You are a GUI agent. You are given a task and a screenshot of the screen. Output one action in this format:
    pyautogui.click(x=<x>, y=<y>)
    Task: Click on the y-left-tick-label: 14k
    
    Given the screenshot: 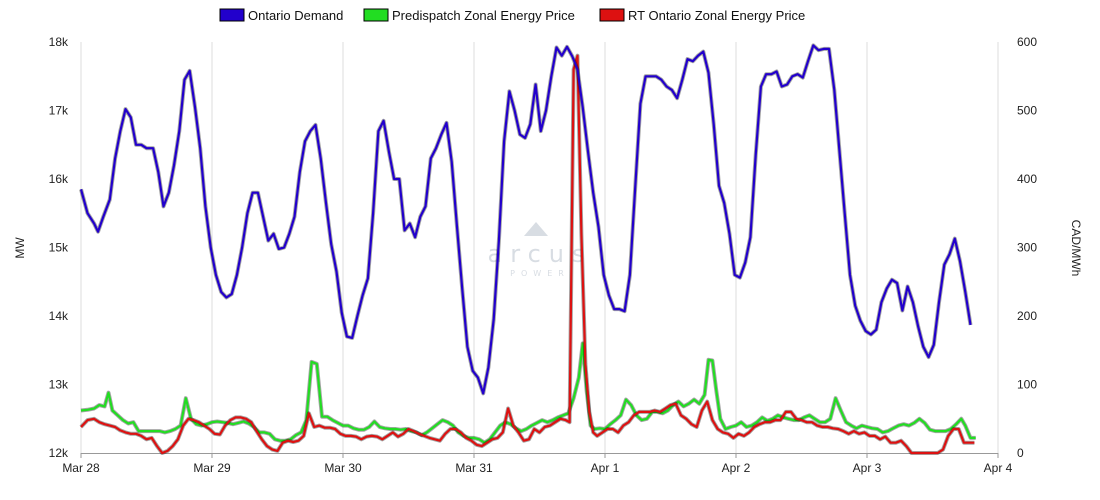 What is the action you would take?
    pyautogui.click(x=59, y=316)
    